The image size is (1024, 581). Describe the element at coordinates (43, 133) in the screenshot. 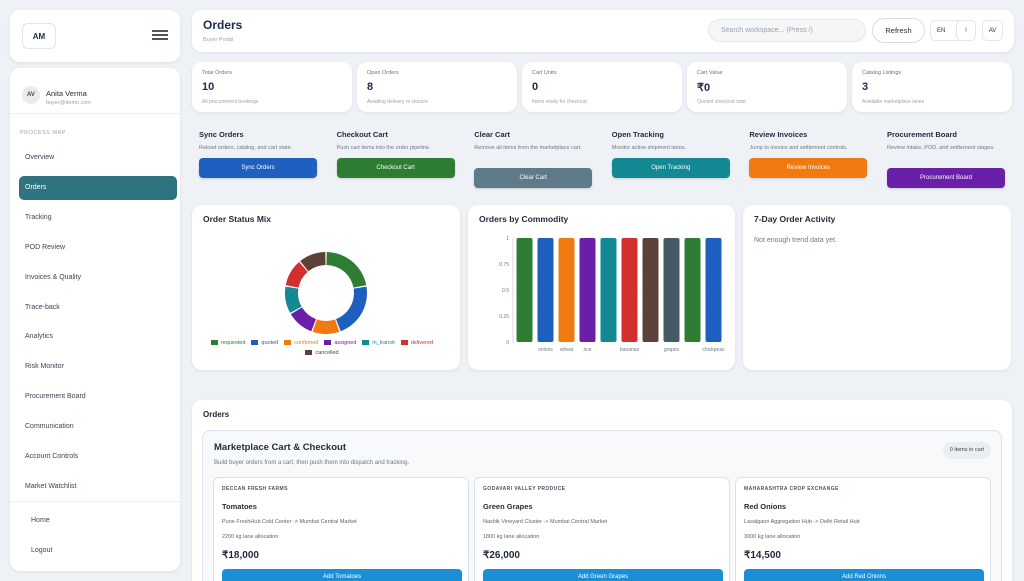

I see `process-map-label: PROCESS MAP` at that location.